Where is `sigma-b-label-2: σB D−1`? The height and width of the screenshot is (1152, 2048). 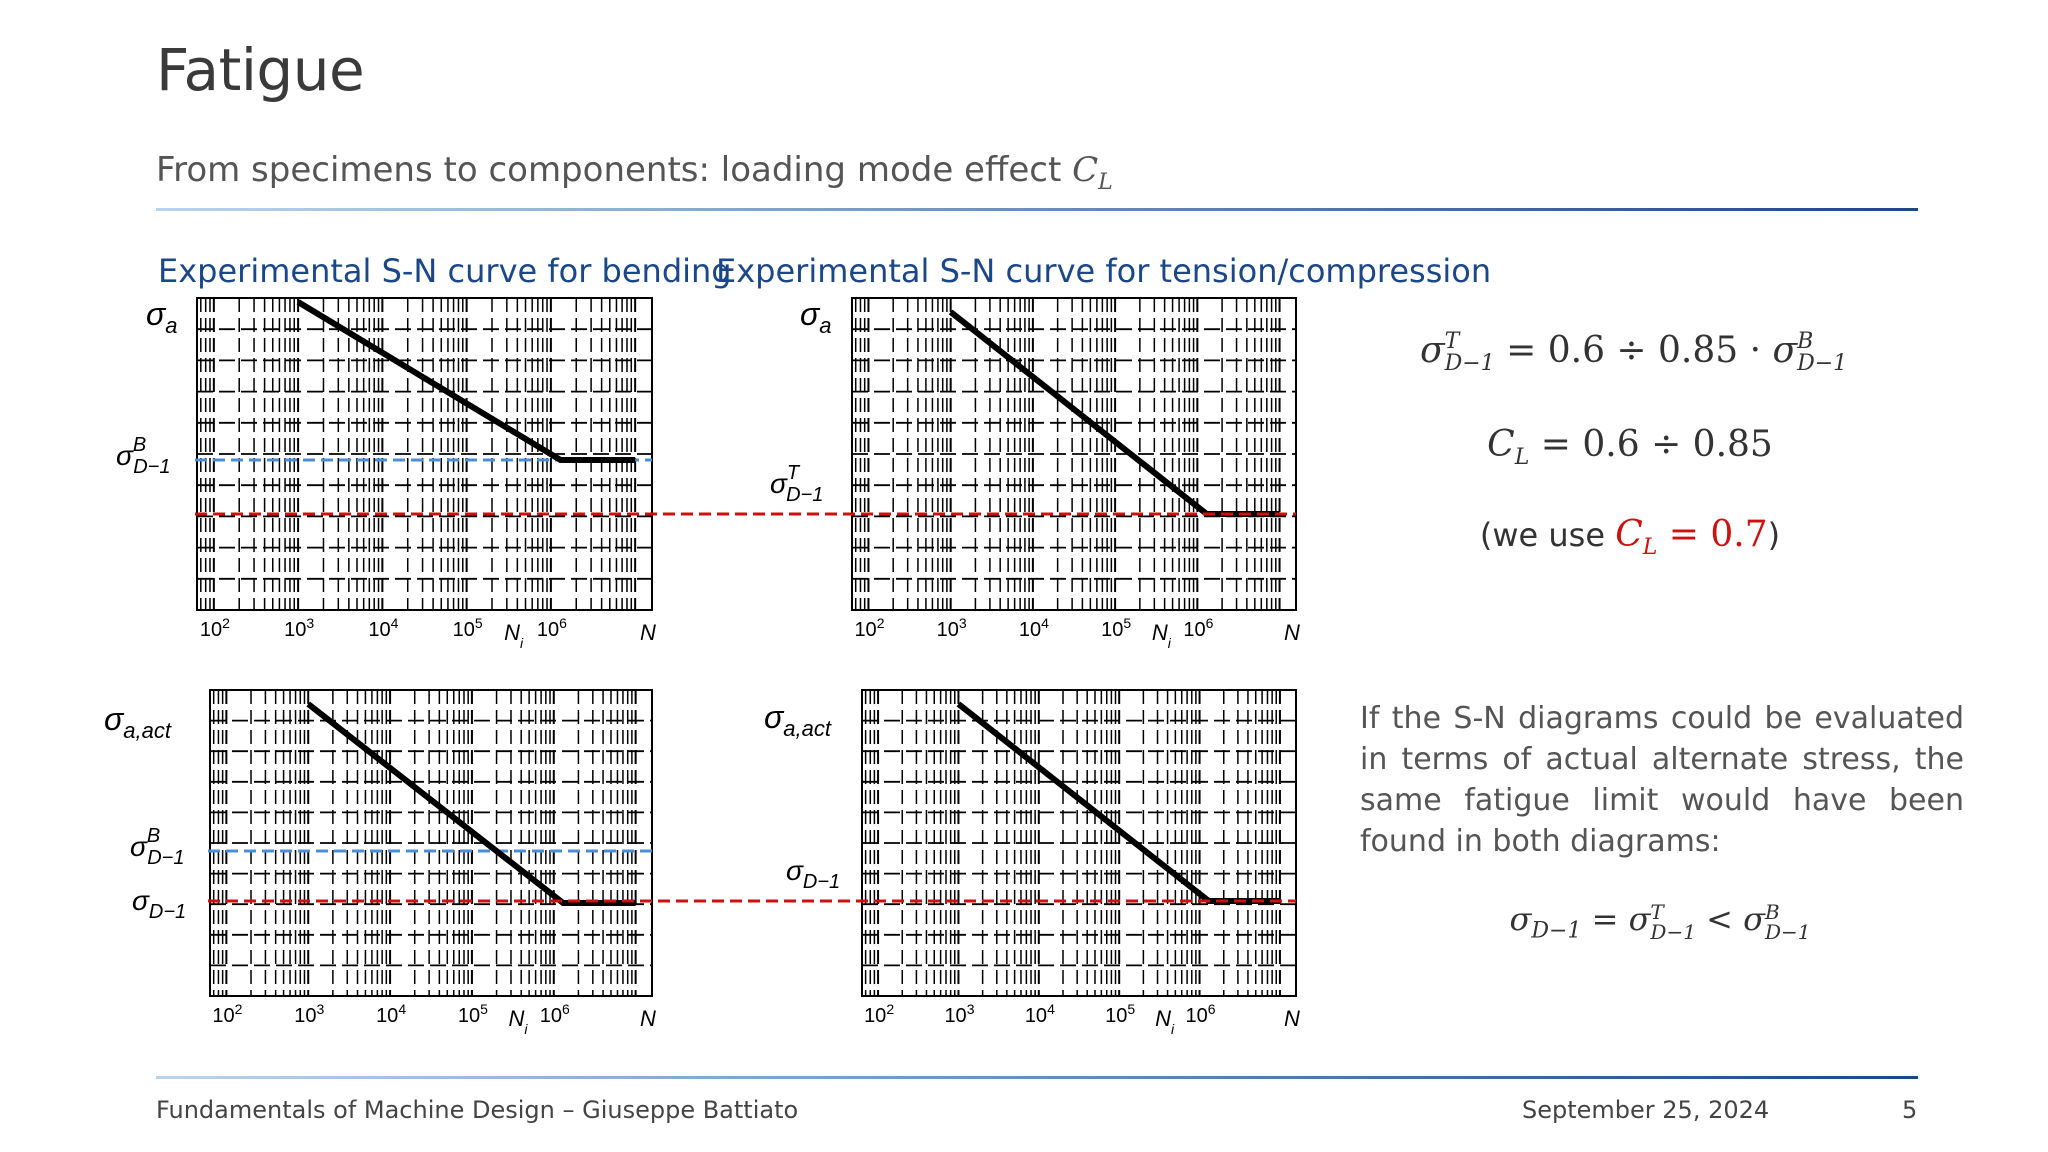
sigma-b-label-2: σB D−1 is located at coordinates (157, 847).